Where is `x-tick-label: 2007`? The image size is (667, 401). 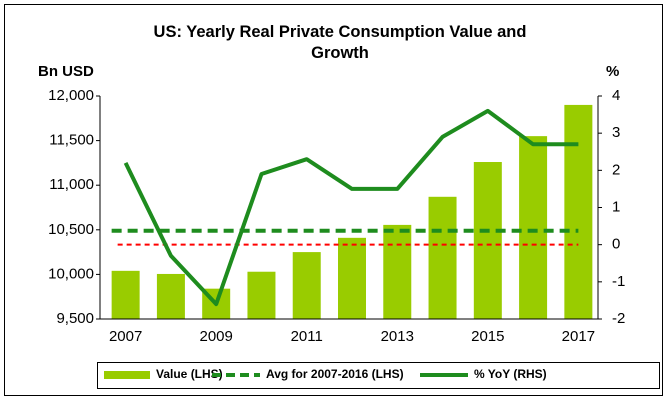 x-tick-label: 2007 is located at coordinates (125, 336).